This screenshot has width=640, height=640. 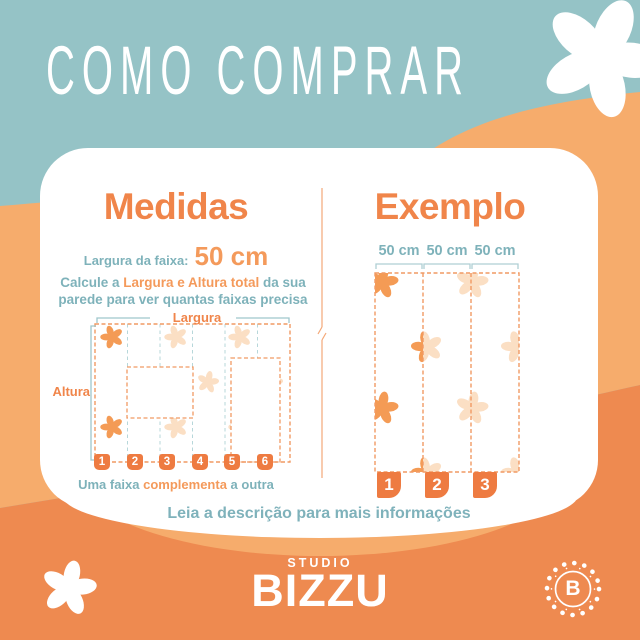 What do you see at coordinates (399, 251) in the screenshot?
I see `strip-measure-label-1: 50 cm` at bounding box center [399, 251].